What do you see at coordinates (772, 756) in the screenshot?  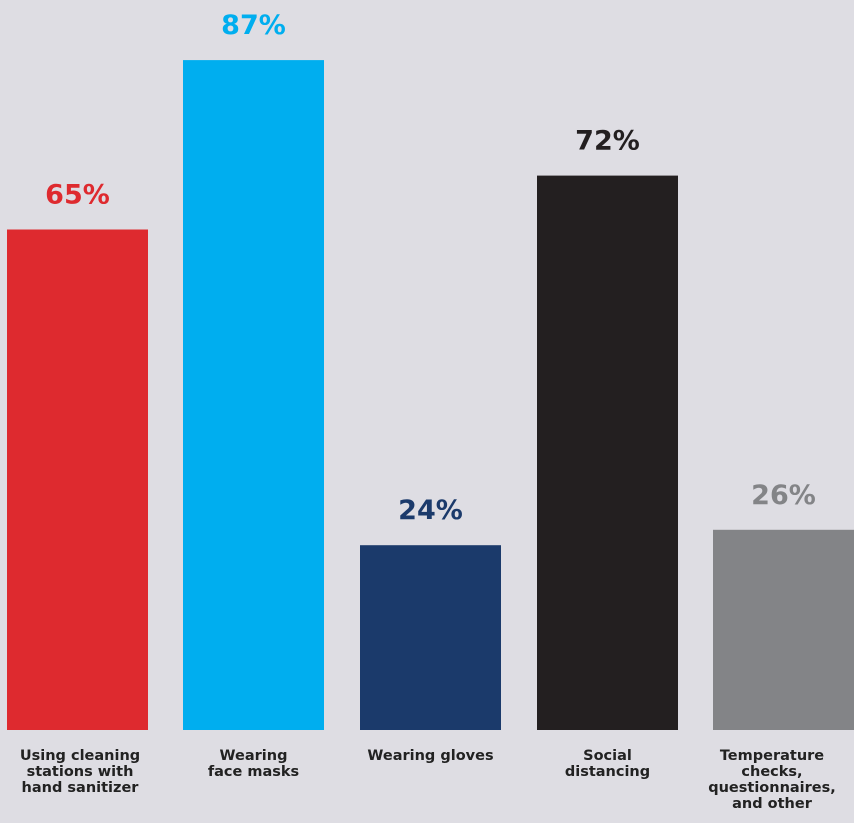 I see `category-label-line: Temperature` at bounding box center [772, 756].